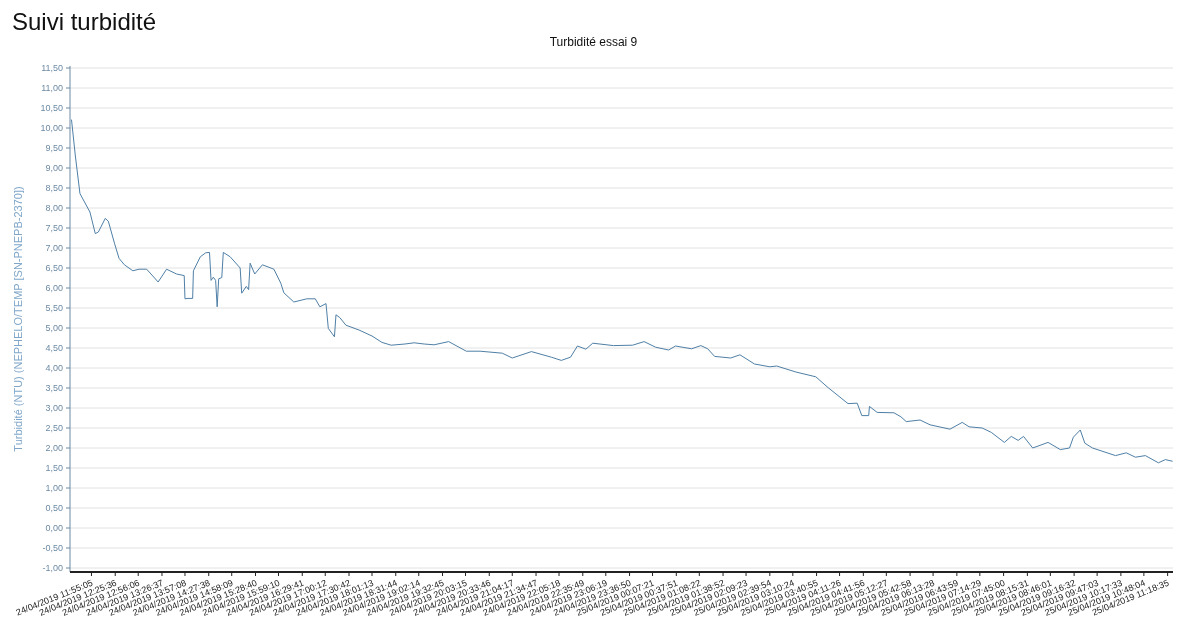 The image size is (1187, 640). Describe the element at coordinates (54, 367) in the screenshot. I see `y-tick-label: 4,00` at that location.